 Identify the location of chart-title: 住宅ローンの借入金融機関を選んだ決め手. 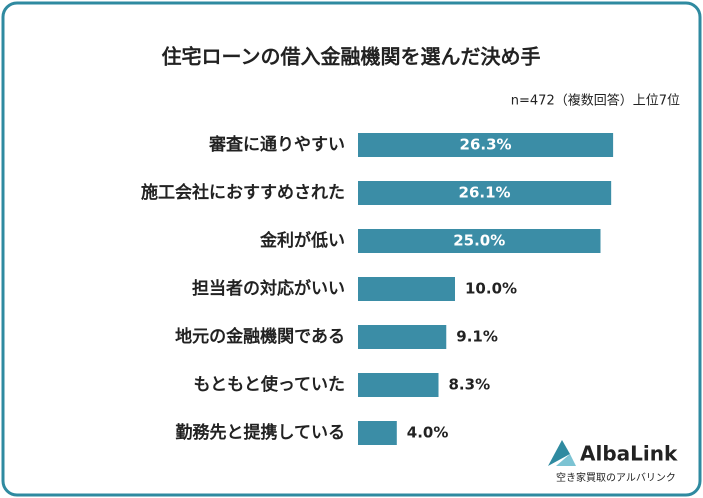
(351, 57).